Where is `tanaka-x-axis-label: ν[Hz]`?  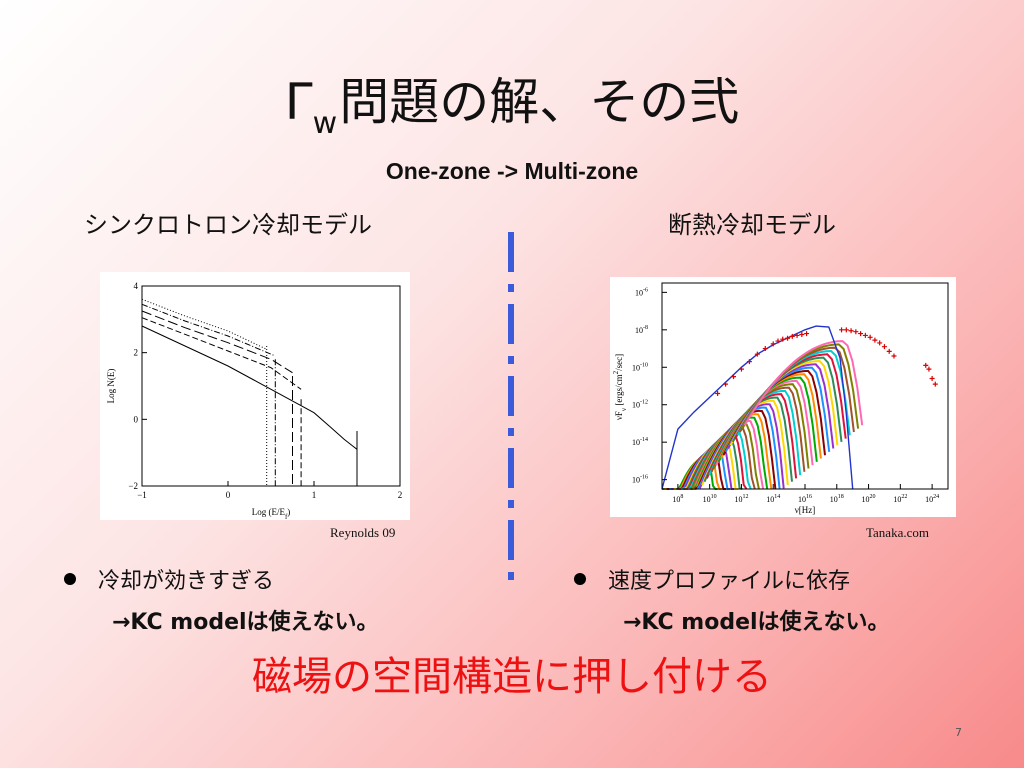 tanaka-x-axis-label: ν[Hz] is located at coordinates (805, 510).